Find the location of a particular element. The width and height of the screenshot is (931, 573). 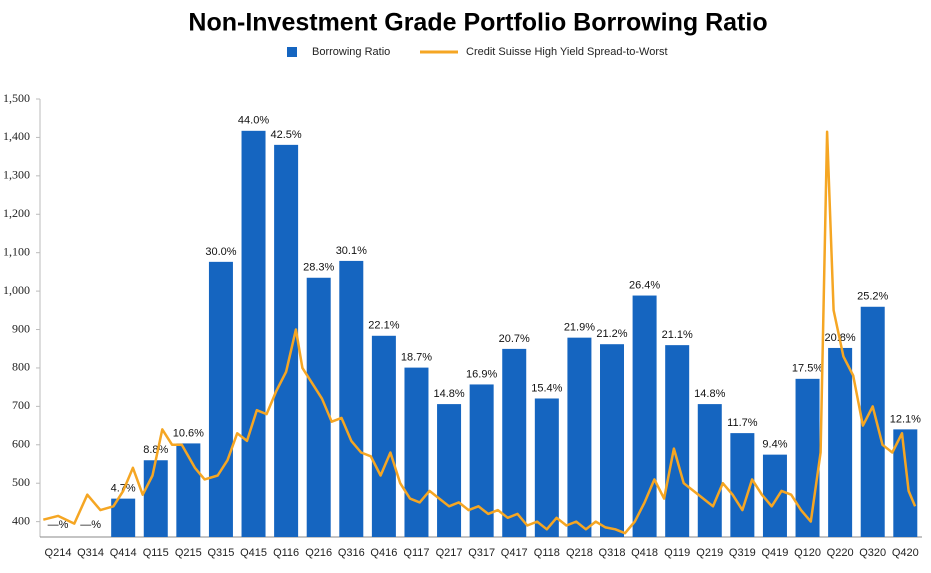

legend-swatch is located at coordinates (292, 52).